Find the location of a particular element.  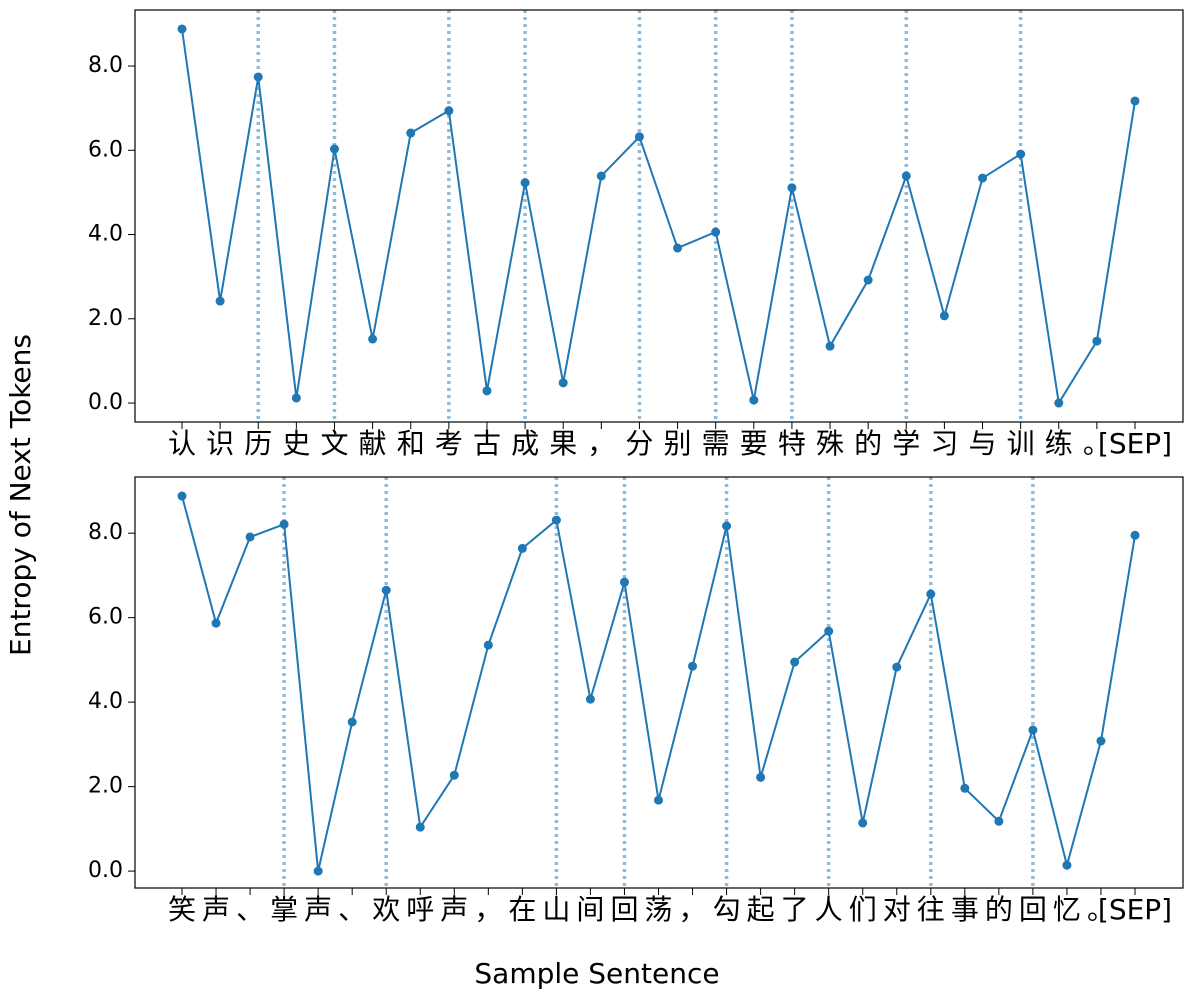

x-tick-label: 事 is located at coordinates (965, 909).